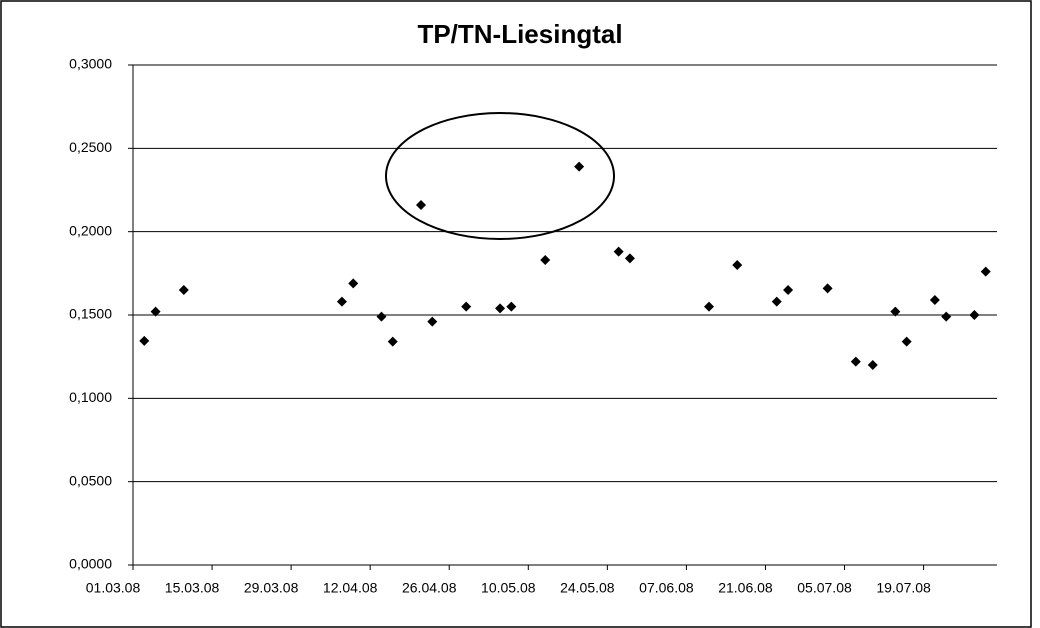  What do you see at coordinates (824, 588) in the screenshot?
I see `x-tick-label: 05.07.08` at bounding box center [824, 588].